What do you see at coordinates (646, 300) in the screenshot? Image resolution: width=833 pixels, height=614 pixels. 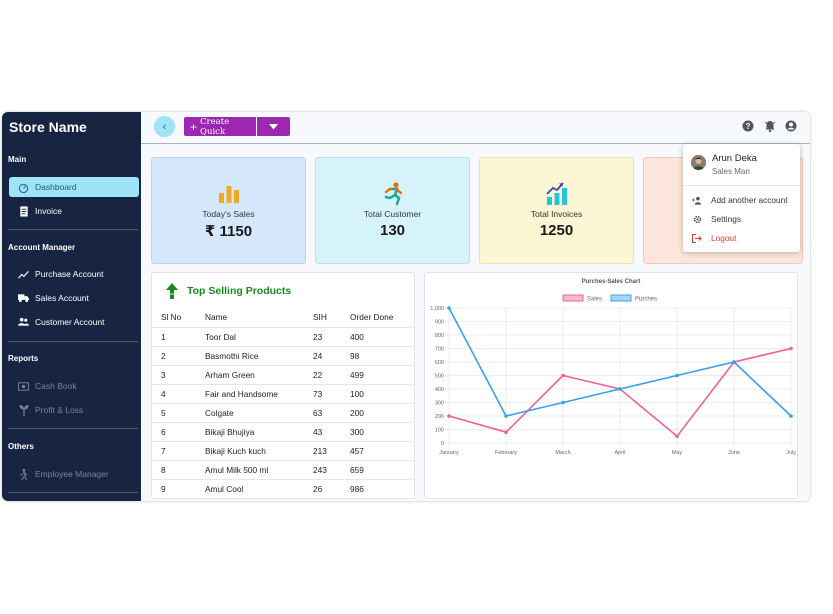 I see `legend-label: Purches` at bounding box center [646, 300].